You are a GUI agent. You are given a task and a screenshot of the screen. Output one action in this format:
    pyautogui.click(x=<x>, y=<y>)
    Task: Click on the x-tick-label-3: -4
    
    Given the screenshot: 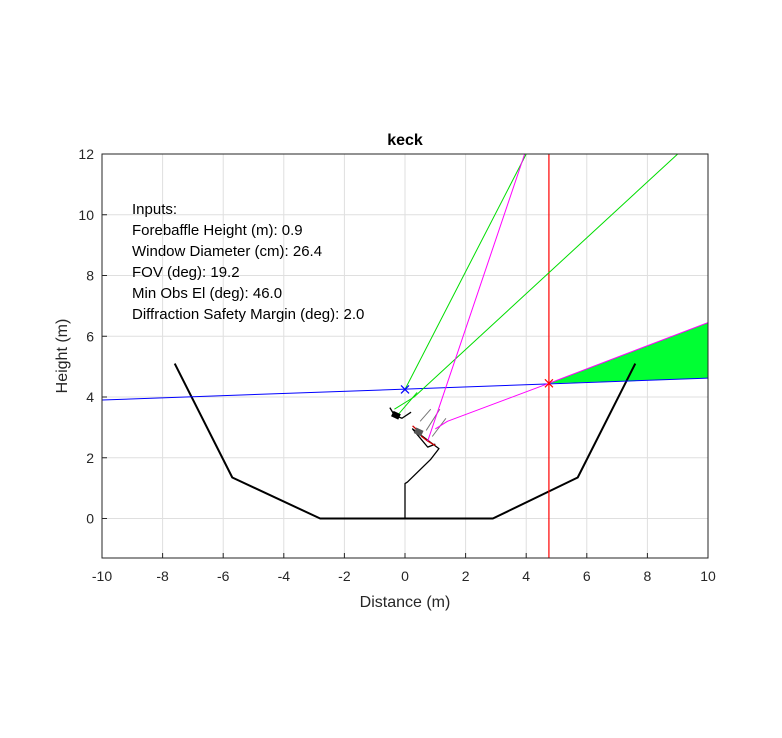 What is the action you would take?
    pyautogui.click(x=284, y=576)
    